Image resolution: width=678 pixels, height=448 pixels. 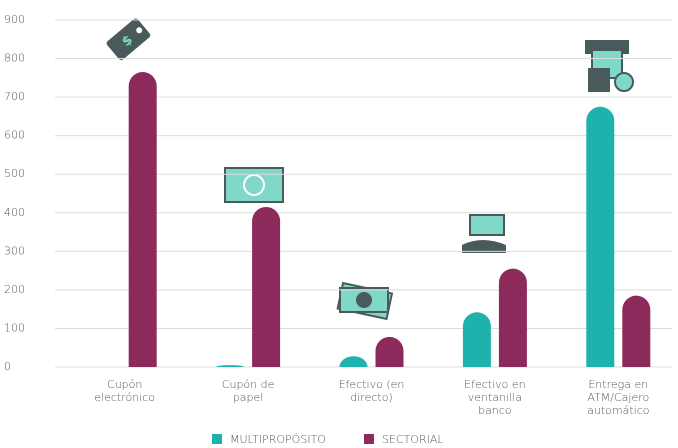 What do you see at coordinates (14, 173) in the screenshot?
I see `y-tick-label: 500` at bounding box center [14, 173].